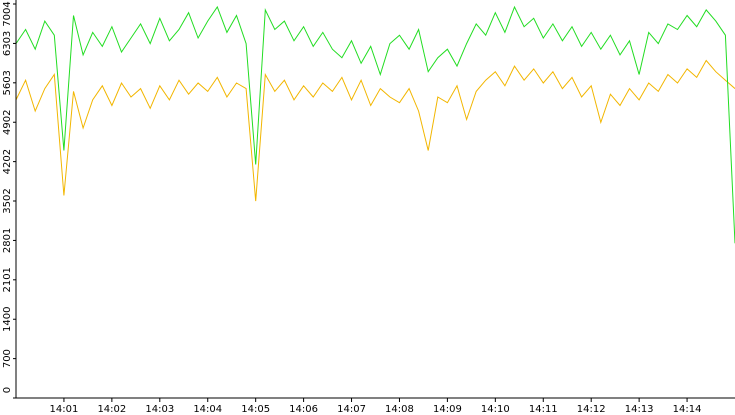 Image resolution: width=735 pixels, height=415 pixels. What do you see at coordinates (399, 409) in the screenshot?
I see `x-tick-label: 14:08` at bounding box center [399, 409].